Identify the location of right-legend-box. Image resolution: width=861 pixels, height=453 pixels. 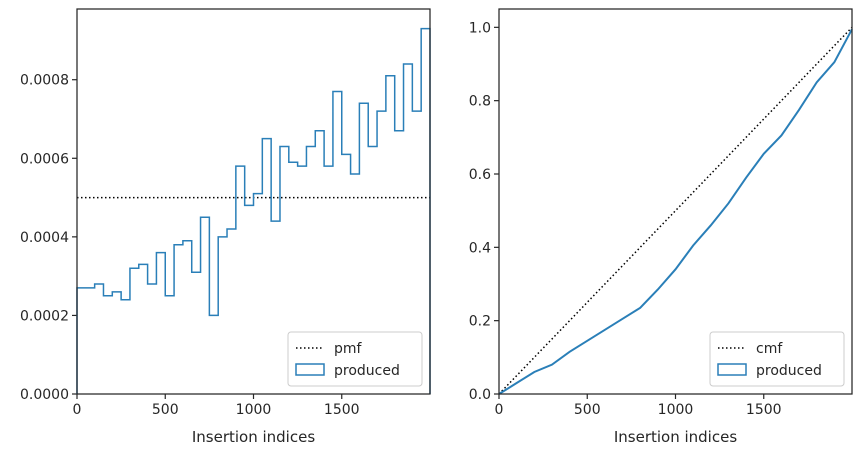
(777, 359).